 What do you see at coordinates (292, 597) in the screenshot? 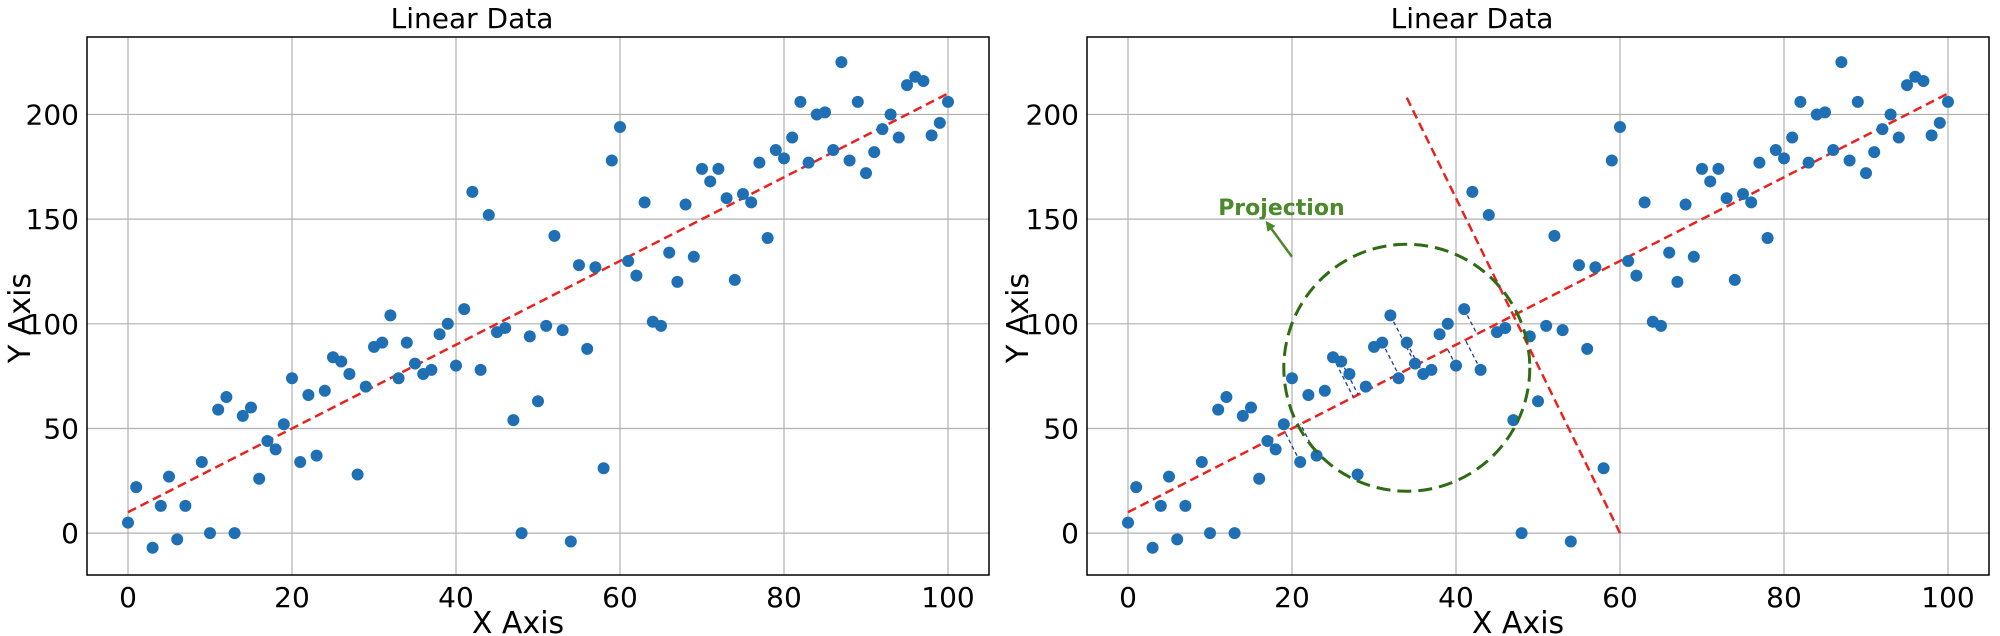
I see `left-x-tick-label: 20` at bounding box center [292, 597].